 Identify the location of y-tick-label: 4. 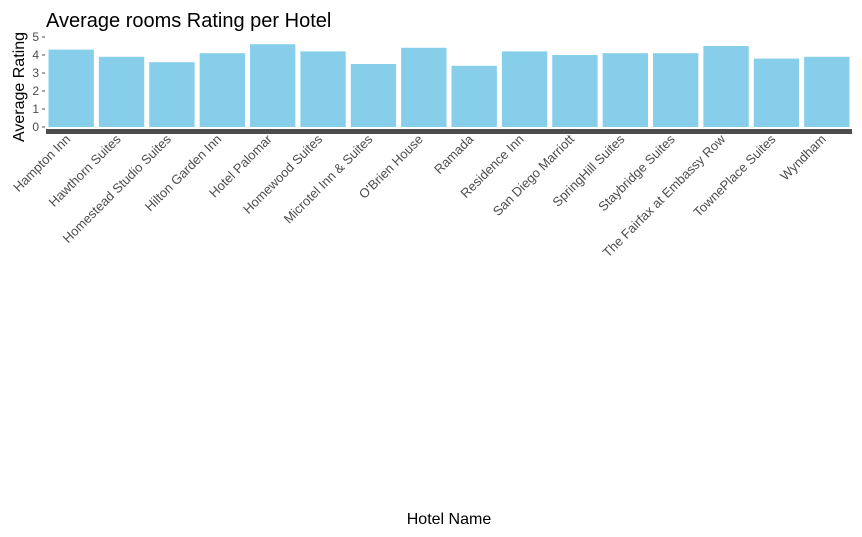
(35, 55).